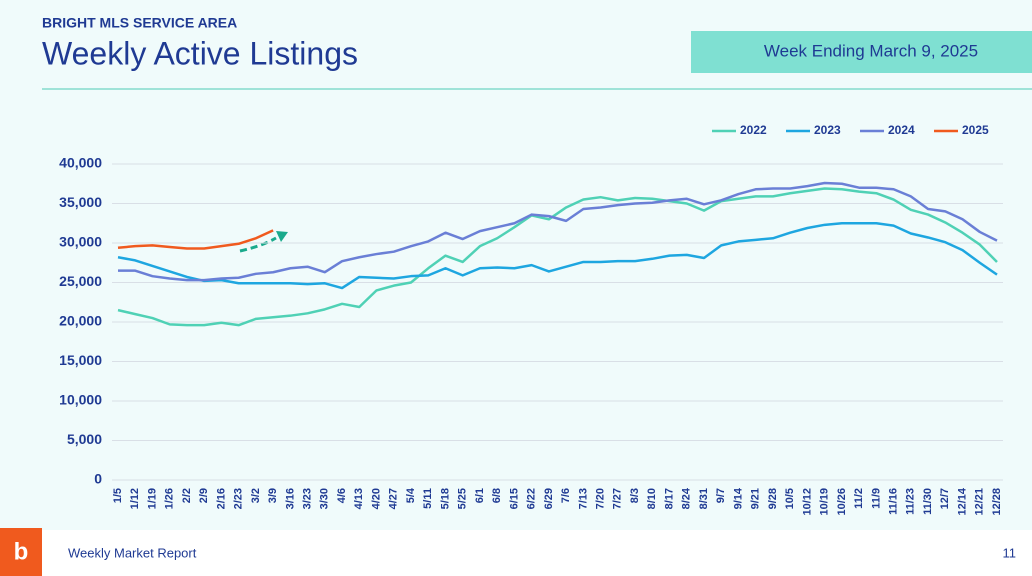 The image size is (1032, 576). Describe the element at coordinates (80, 400) in the screenshot. I see `y-tick-label: 10,000` at that location.